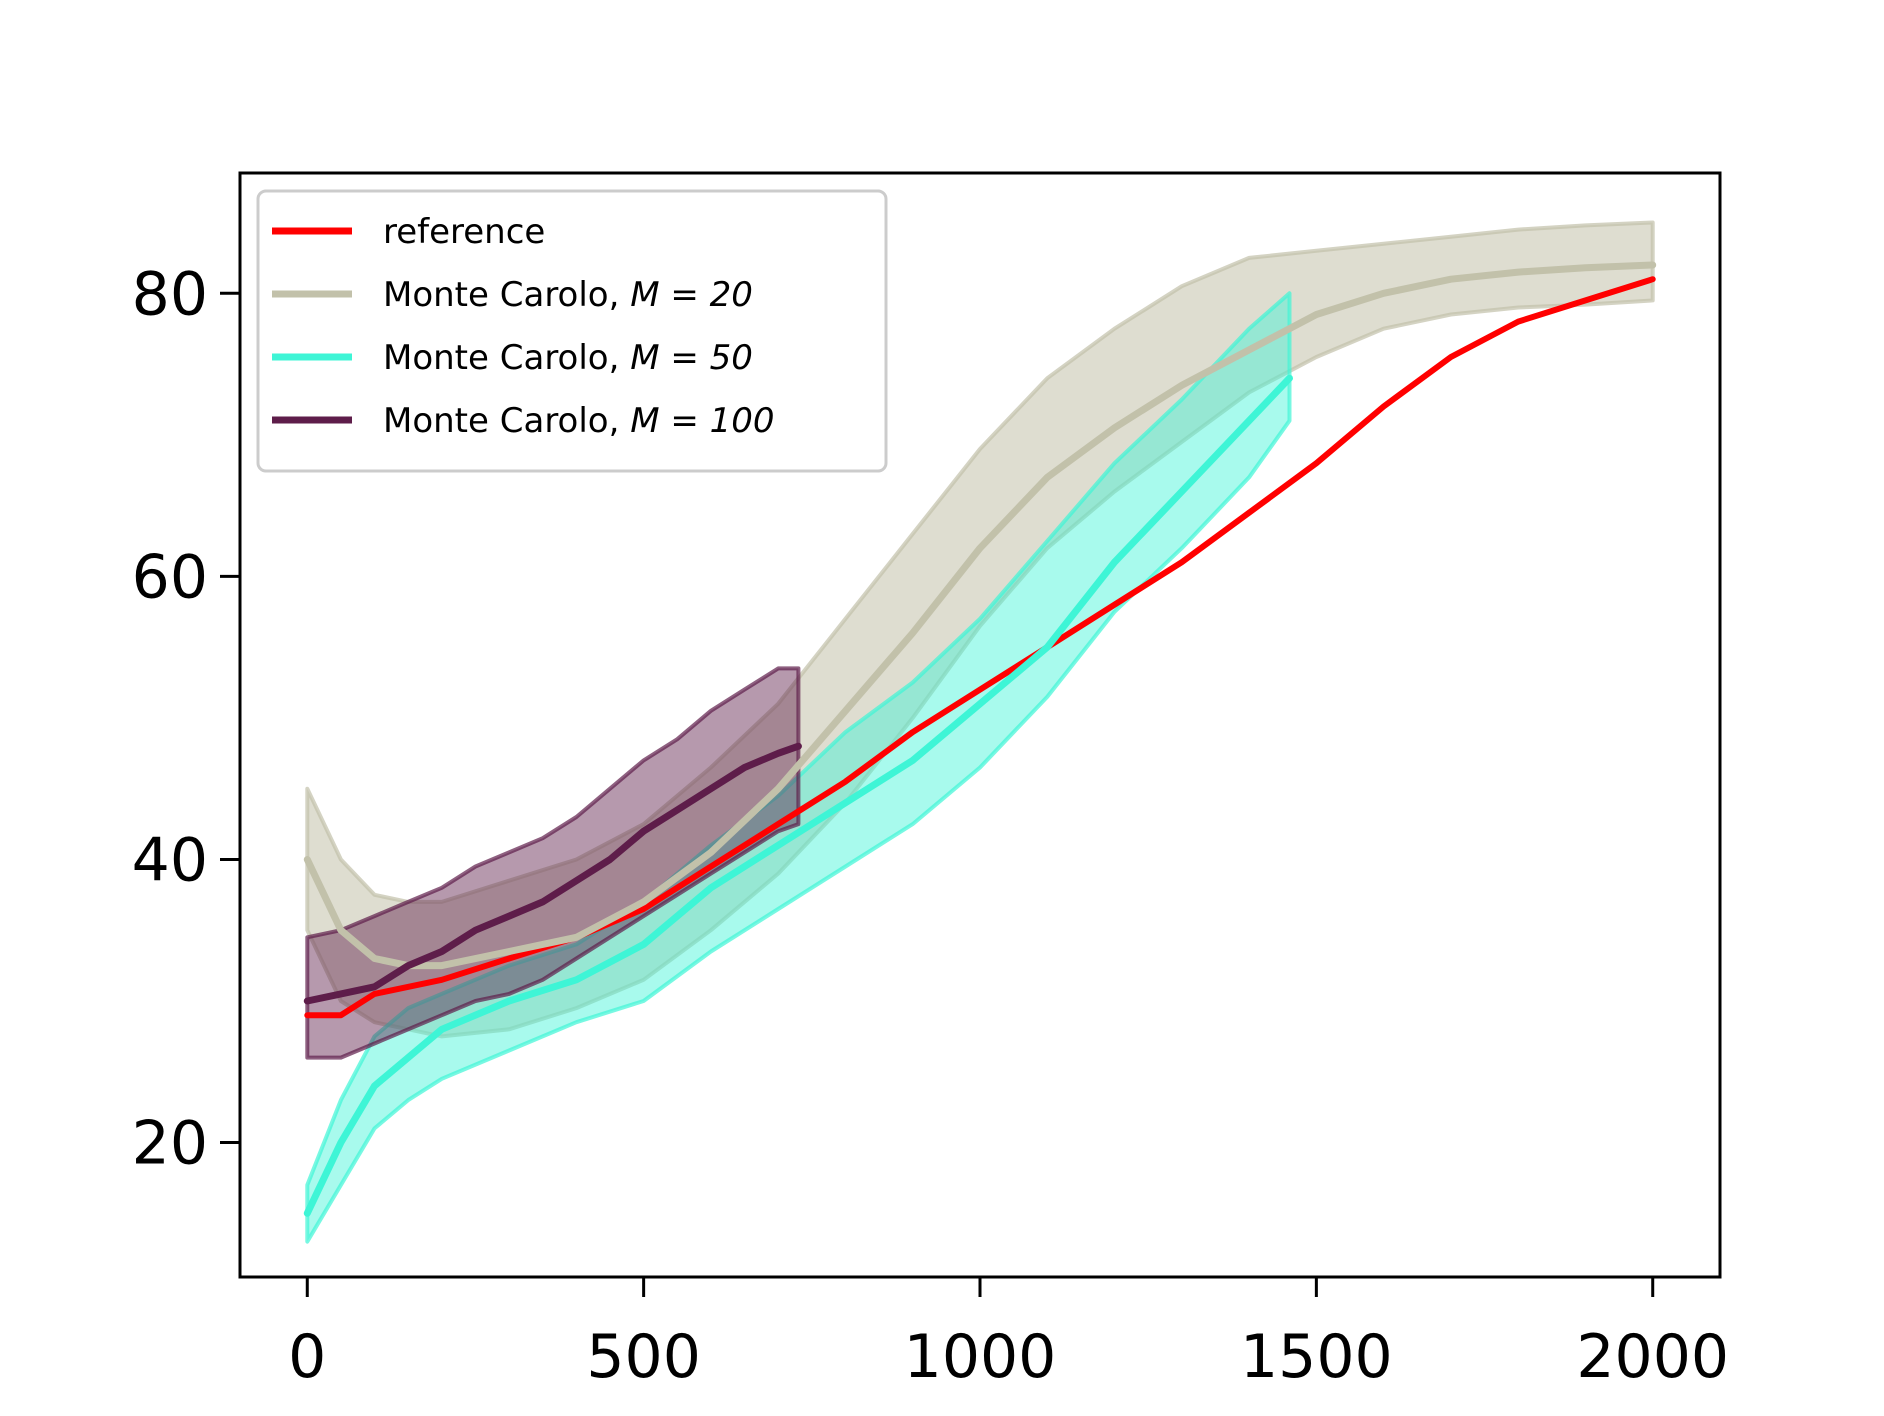  What do you see at coordinates (170, 860) in the screenshot?
I see `y-tick-label: 40` at bounding box center [170, 860].